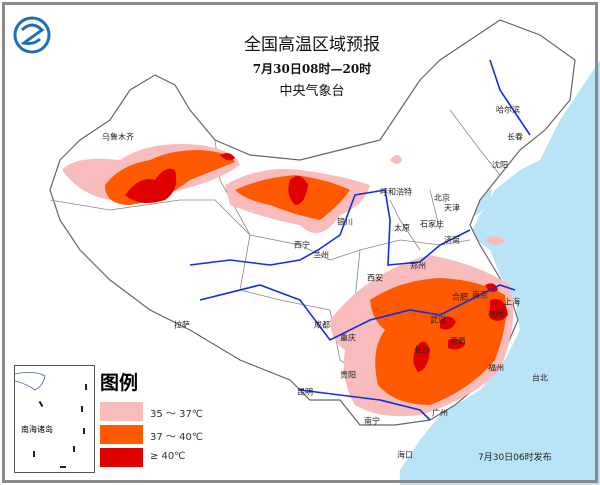 The width and height of the screenshot is (600, 485). Describe the element at coordinates (512, 302) in the screenshot. I see `city-label: 上海` at that location.